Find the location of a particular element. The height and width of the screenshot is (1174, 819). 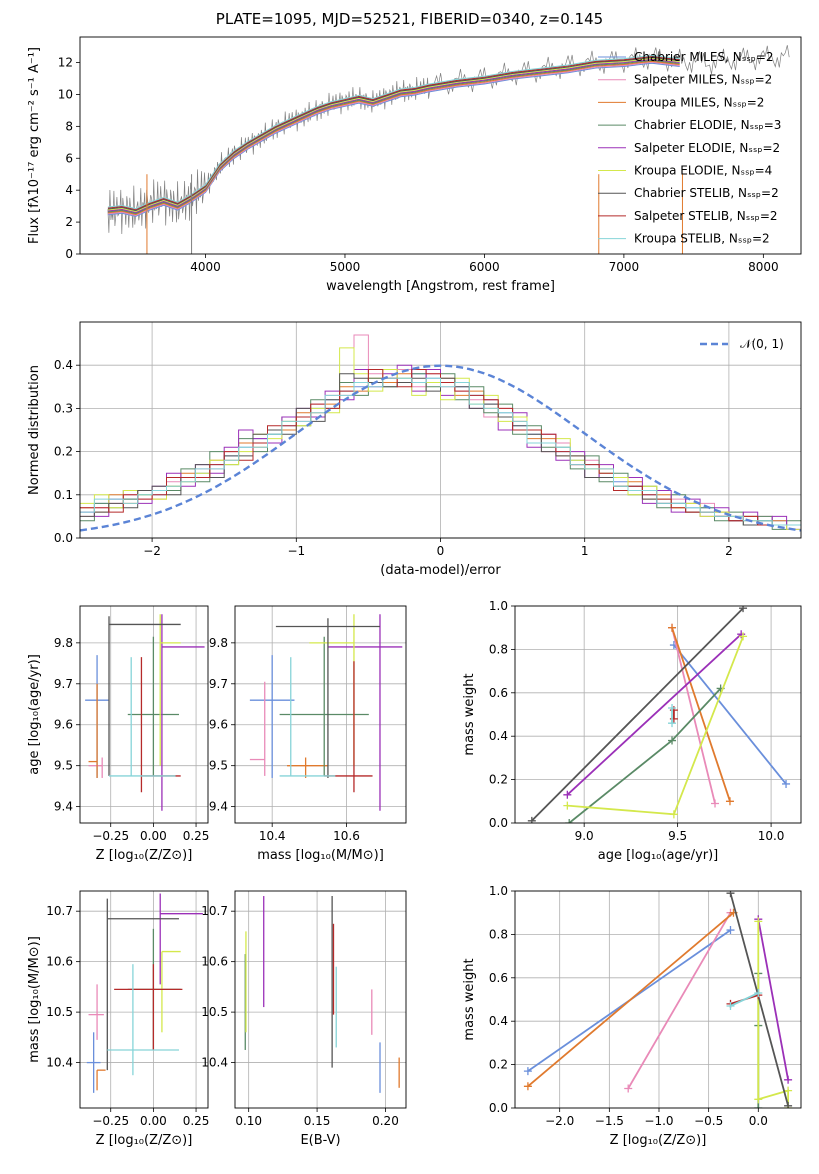

y-tick-label: 10 is located at coordinates (65, 94).